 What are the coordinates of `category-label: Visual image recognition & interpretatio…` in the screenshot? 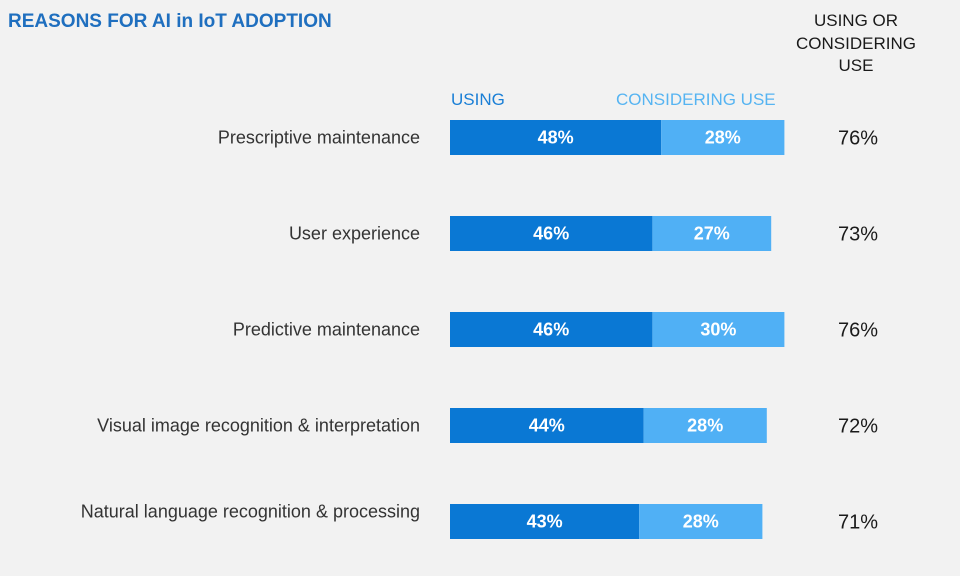 It's located at (258, 426).